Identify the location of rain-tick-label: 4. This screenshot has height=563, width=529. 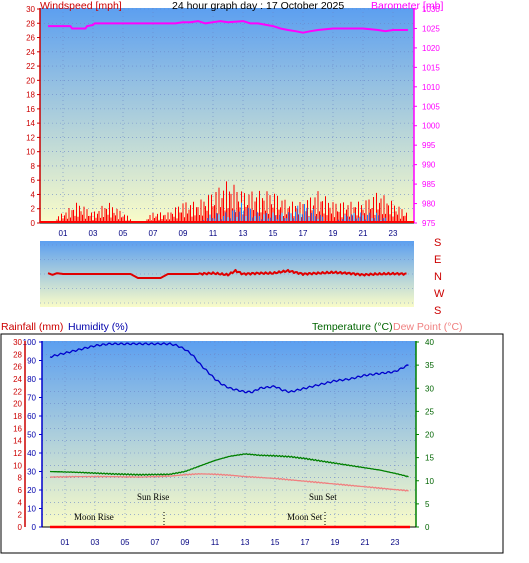
(20, 502).